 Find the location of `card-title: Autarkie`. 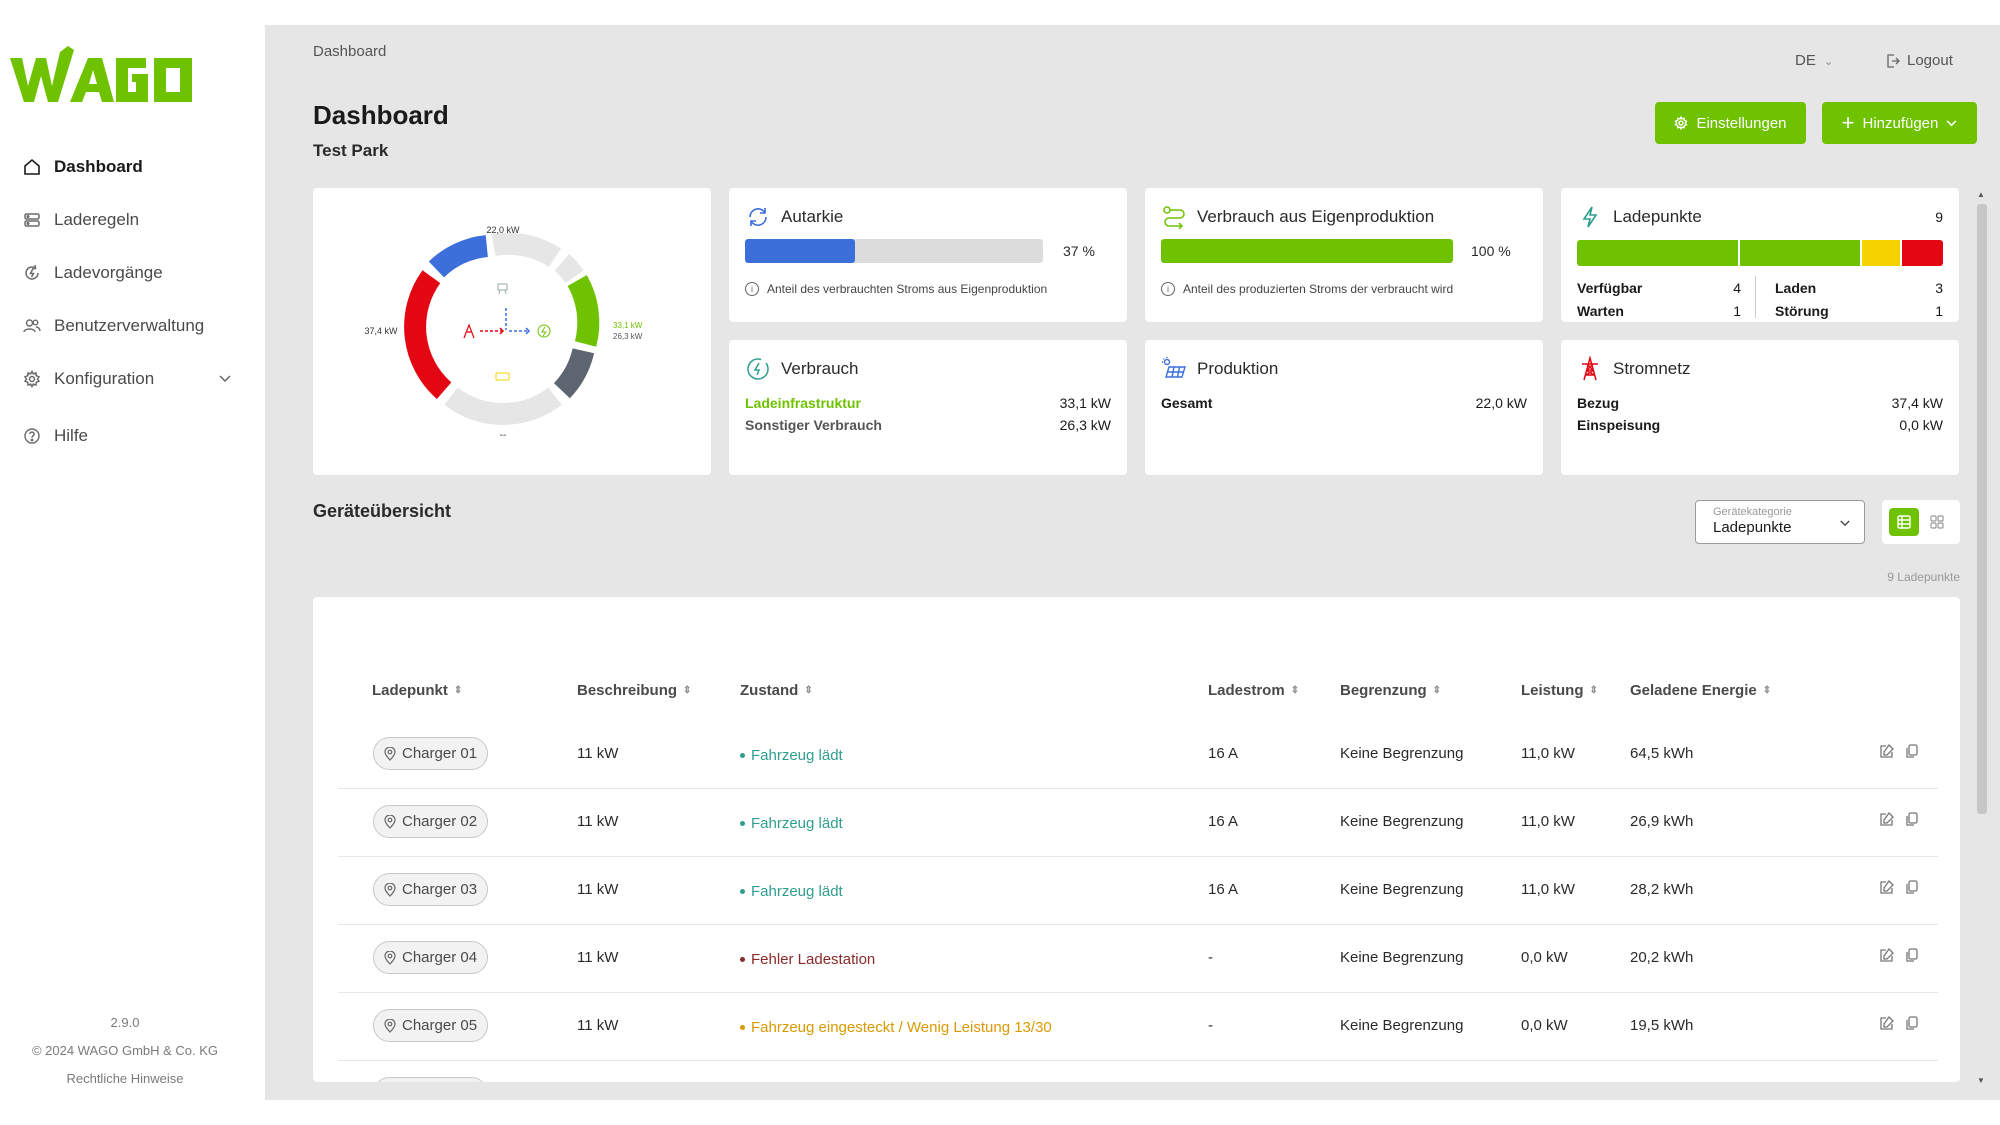

card-title: Autarkie is located at coordinates (794, 217).